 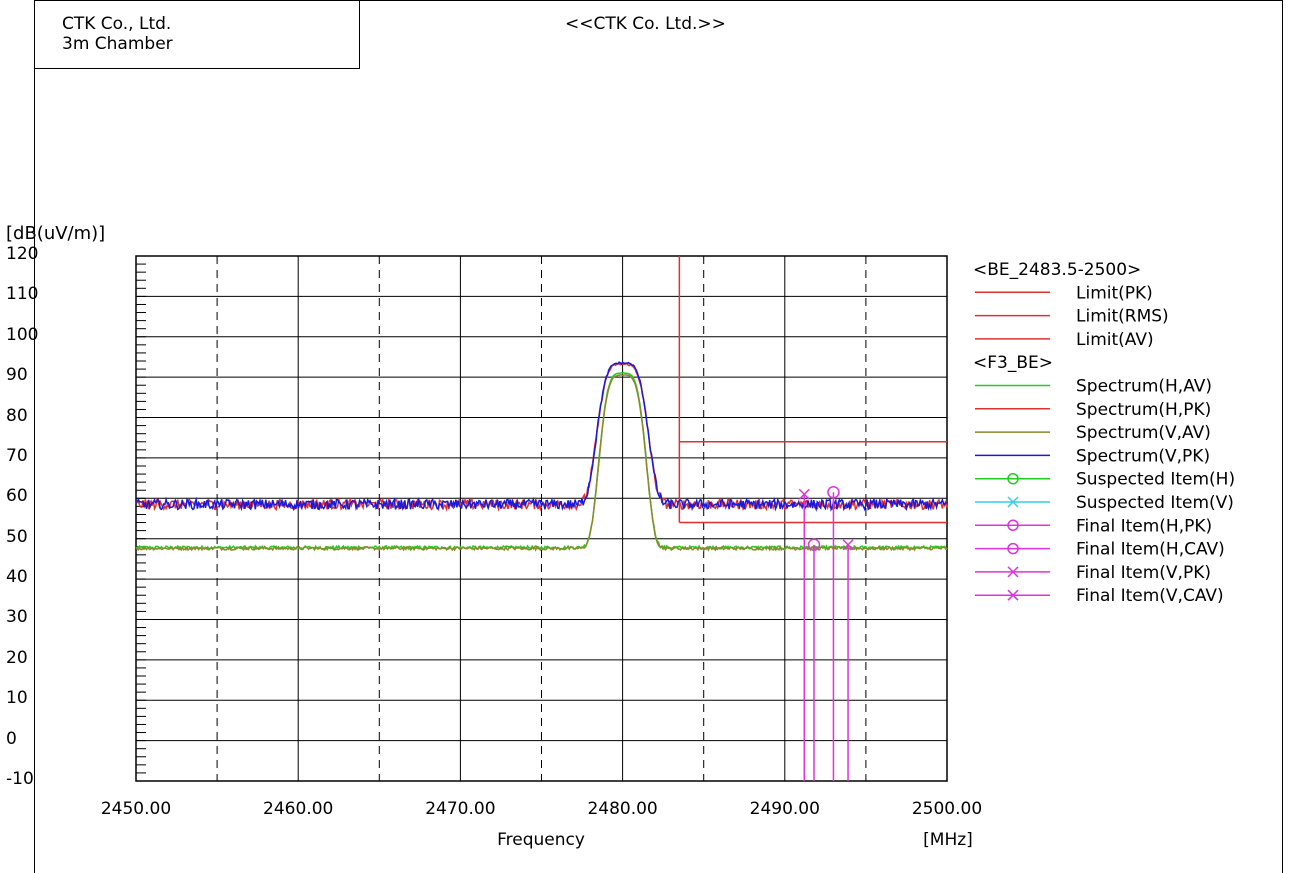 What do you see at coordinates (17, 657) in the screenshot?
I see `y-tick-label: 20` at bounding box center [17, 657].